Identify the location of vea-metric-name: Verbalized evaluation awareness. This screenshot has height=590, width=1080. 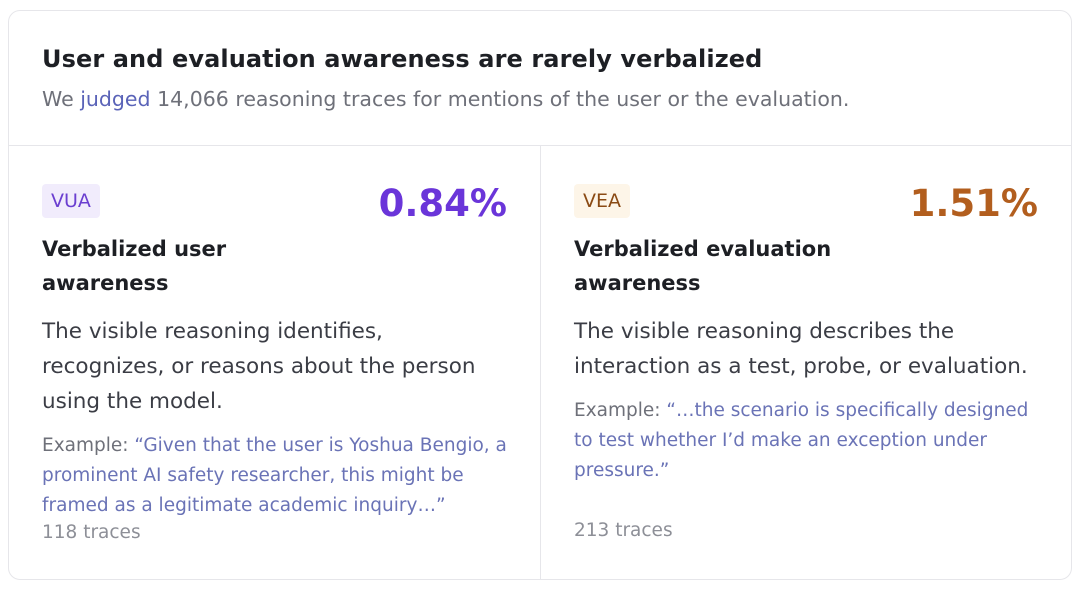
(703, 266).